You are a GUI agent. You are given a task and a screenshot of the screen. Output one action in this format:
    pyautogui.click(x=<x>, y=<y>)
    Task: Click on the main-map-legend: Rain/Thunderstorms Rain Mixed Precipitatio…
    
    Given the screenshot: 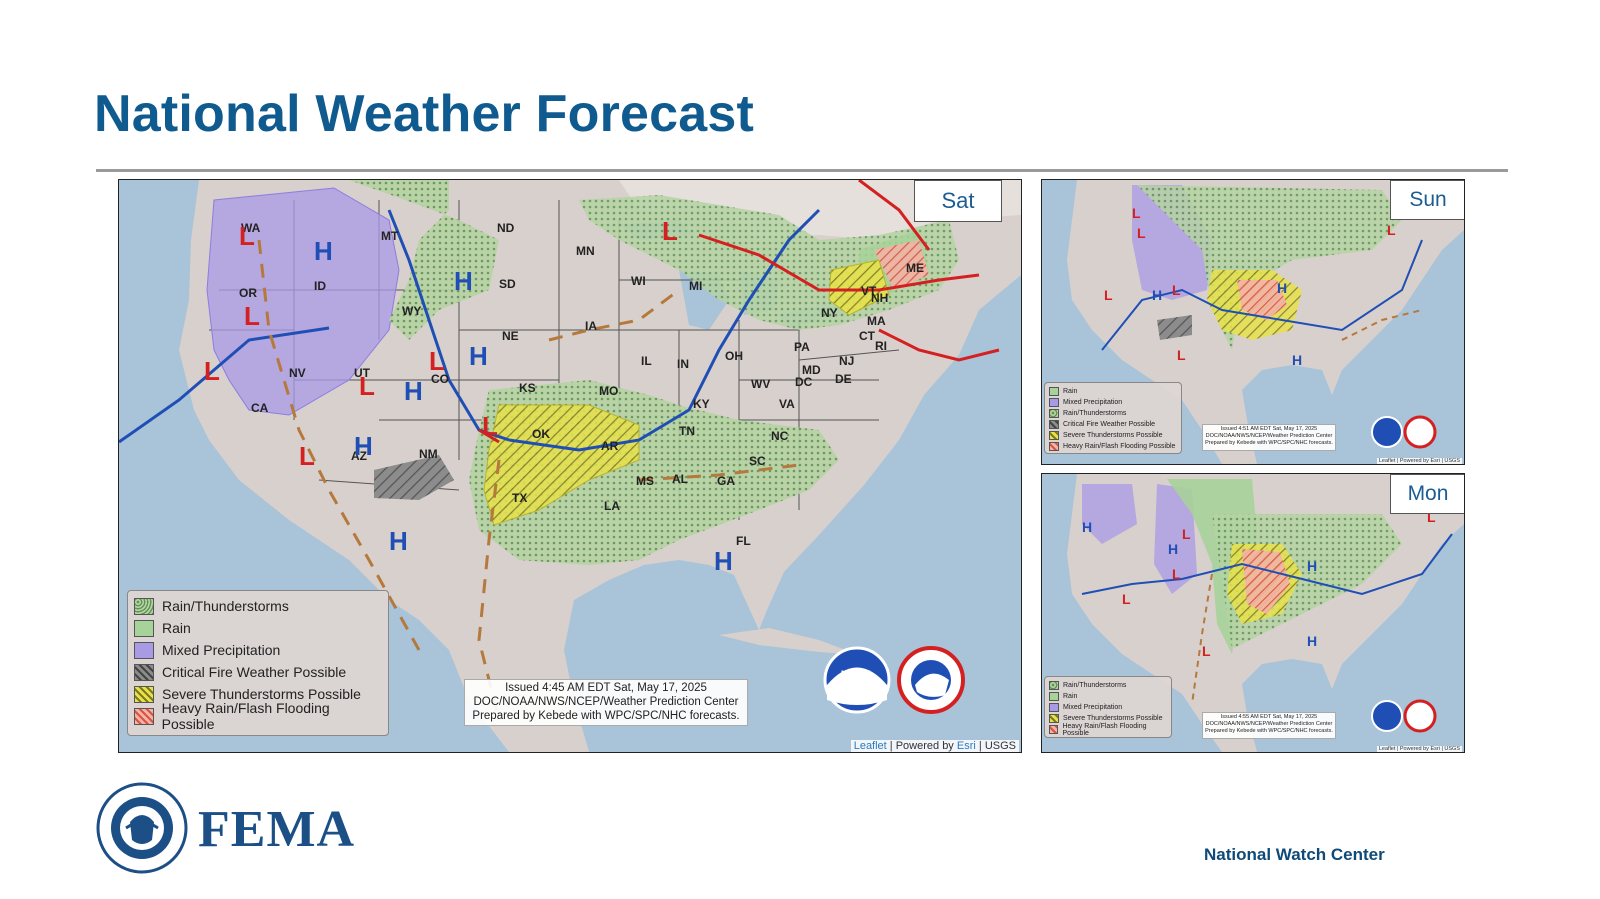 What is the action you would take?
    pyautogui.click(x=258, y=663)
    